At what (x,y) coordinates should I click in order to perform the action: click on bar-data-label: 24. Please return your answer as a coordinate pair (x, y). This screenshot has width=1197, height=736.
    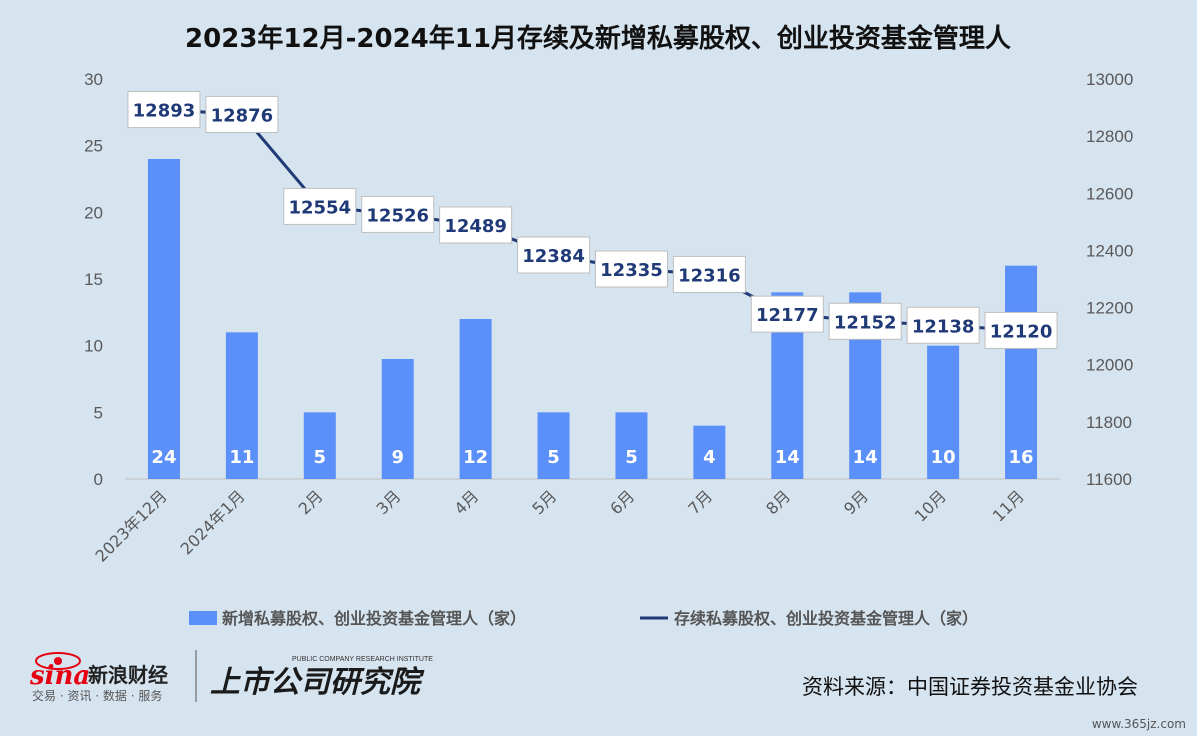
    Looking at the image, I should click on (163, 457).